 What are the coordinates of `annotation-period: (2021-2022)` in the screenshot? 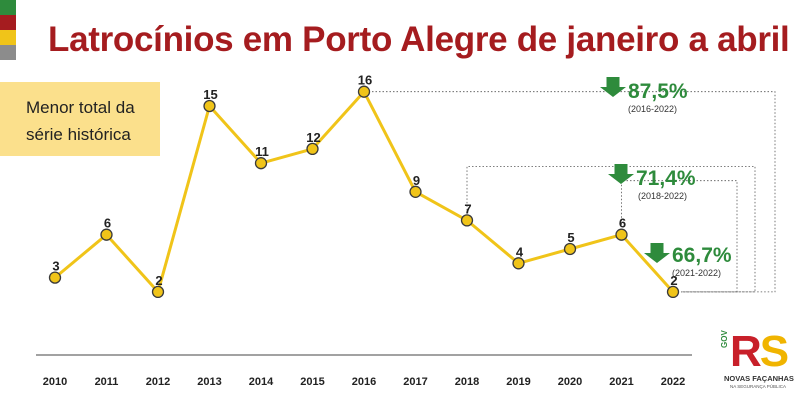 It's located at (696, 273).